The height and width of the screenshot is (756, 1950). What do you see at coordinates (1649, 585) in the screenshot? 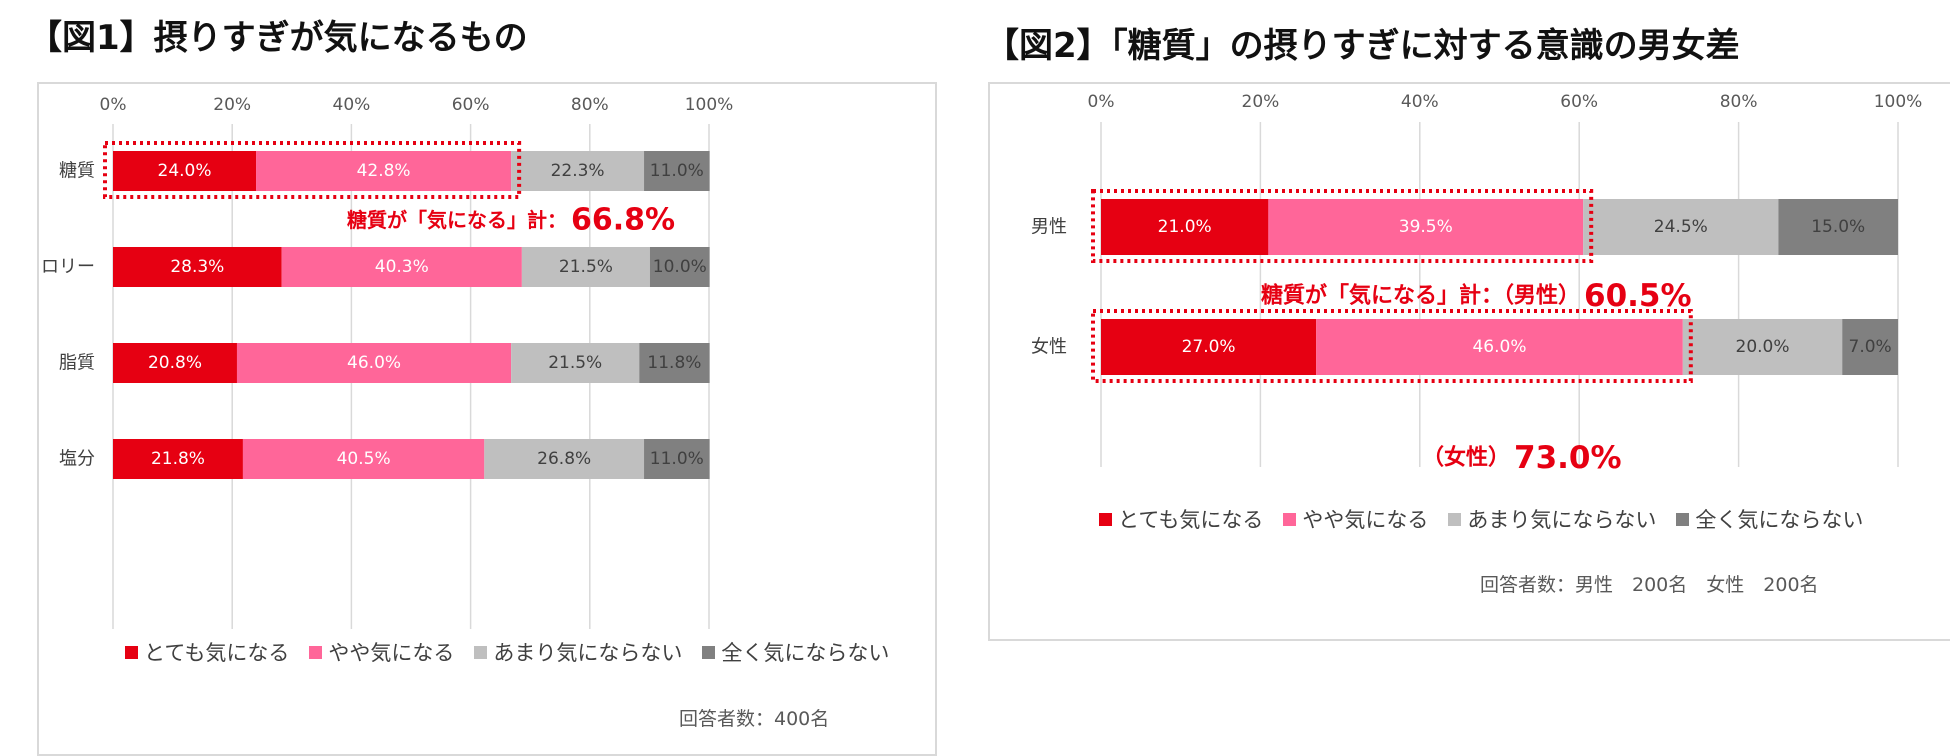
I see `respondent-count-2: 回答者数：男性 200名 女性 200名` at bounding box center [1649, 585].